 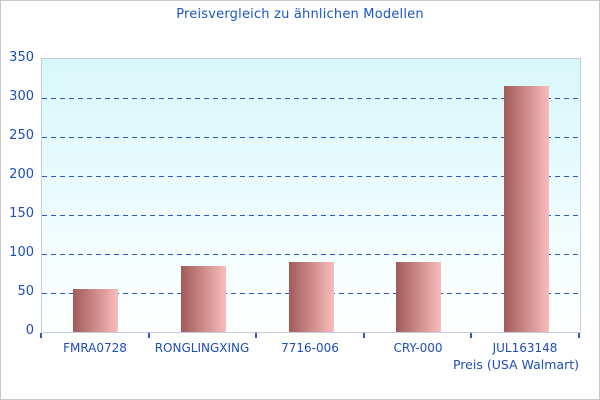 What do you see at coordinates (21, 135) in the screenshot?
I see `y-tick-label-250: 250` at bounding box center [21, 135].